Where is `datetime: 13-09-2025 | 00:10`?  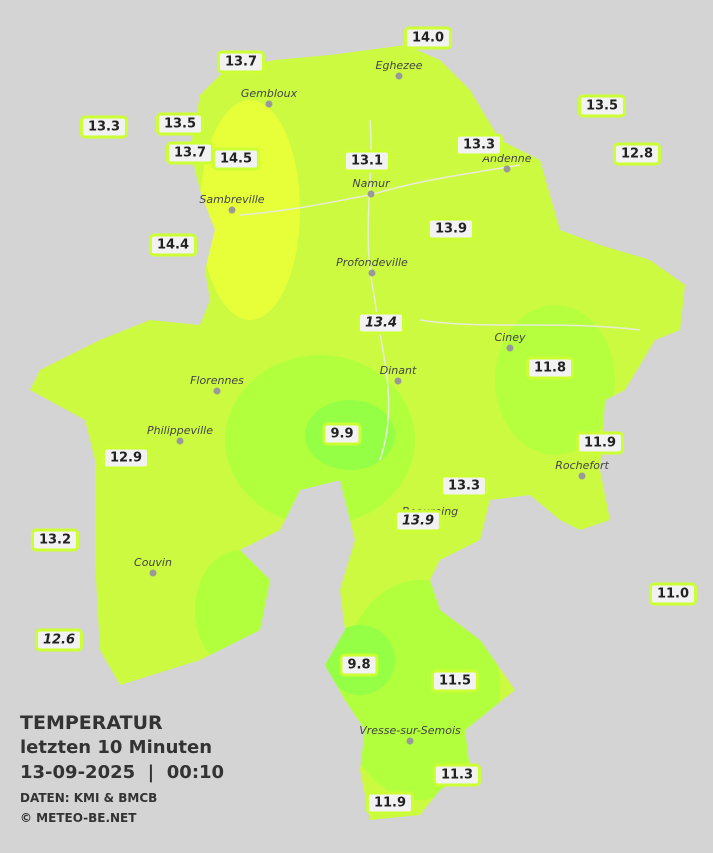
datetime: 13-09-2025 | 00:10 is located at coordinates (122, 772).